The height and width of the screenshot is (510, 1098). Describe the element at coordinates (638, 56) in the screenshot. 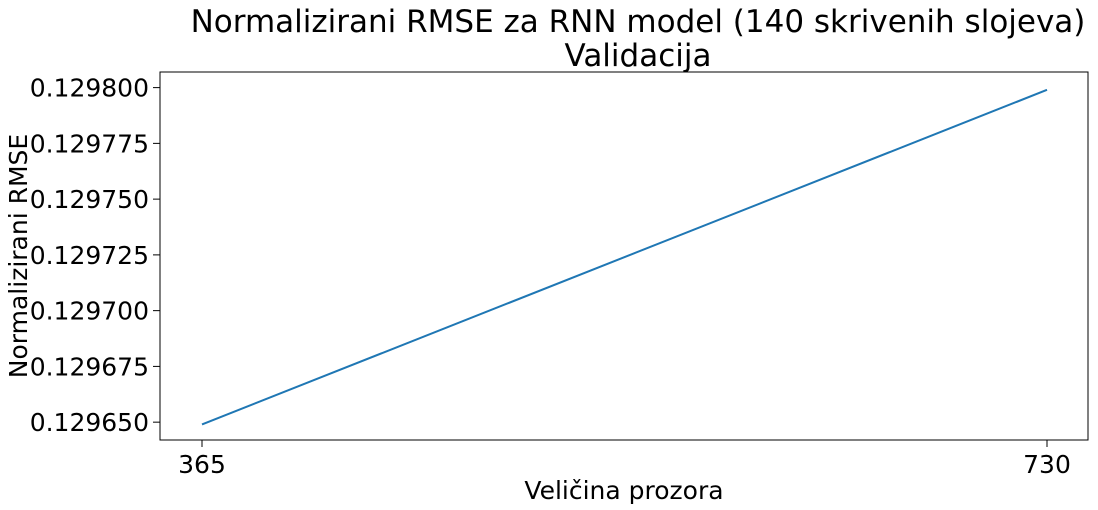

I see `chart-title-line2: Validacija` at that location.